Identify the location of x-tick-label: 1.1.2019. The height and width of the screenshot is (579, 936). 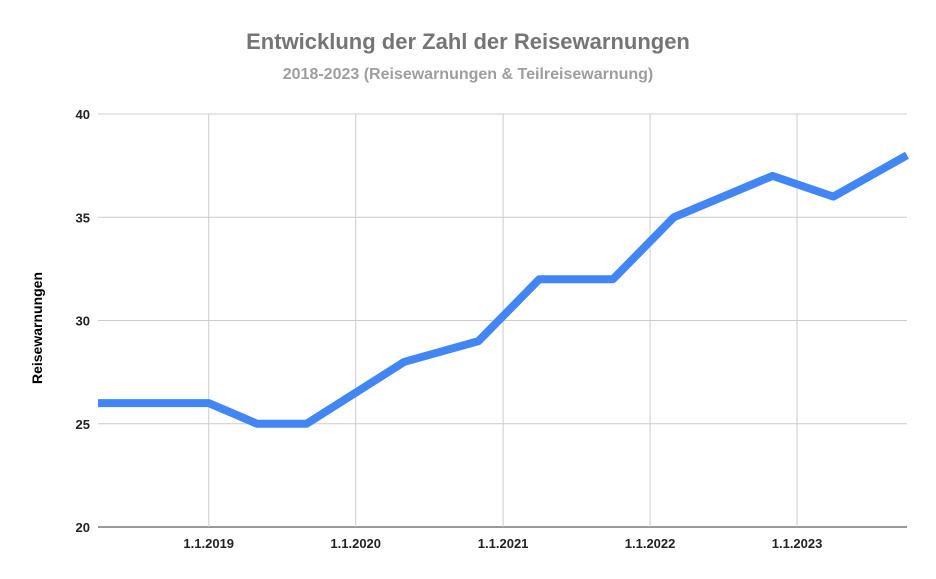
(208, 543).